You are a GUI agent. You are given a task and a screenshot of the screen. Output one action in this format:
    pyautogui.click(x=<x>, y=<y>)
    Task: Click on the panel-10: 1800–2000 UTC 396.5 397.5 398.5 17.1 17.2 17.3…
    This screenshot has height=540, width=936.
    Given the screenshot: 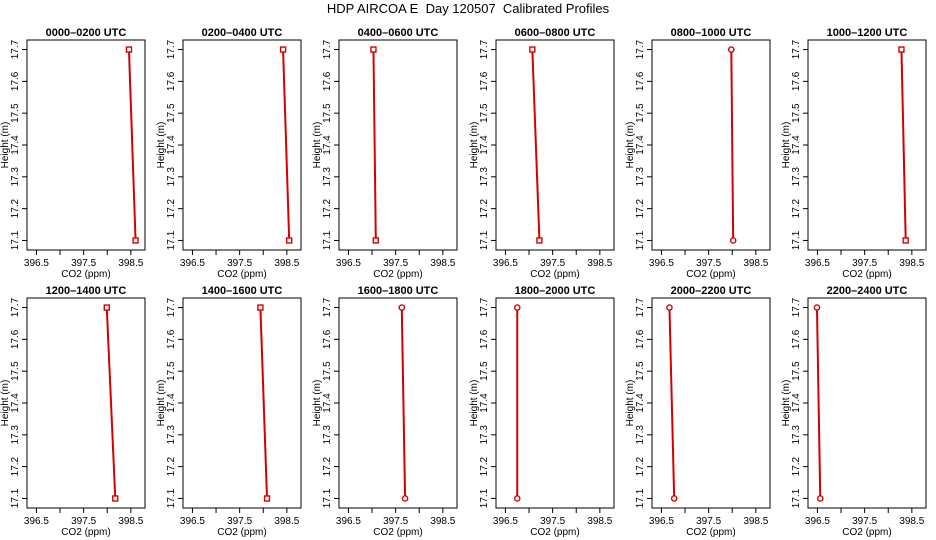 What is the action you would take?
    pyautogui.click(x=542, y=411)
    